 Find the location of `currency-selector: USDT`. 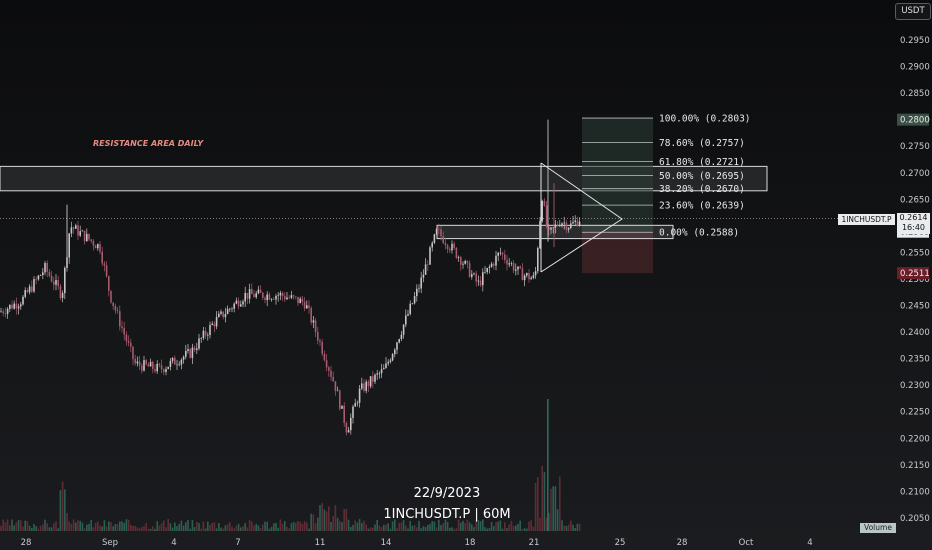

currency-selector: USDT is located at coordinates (913, 11).